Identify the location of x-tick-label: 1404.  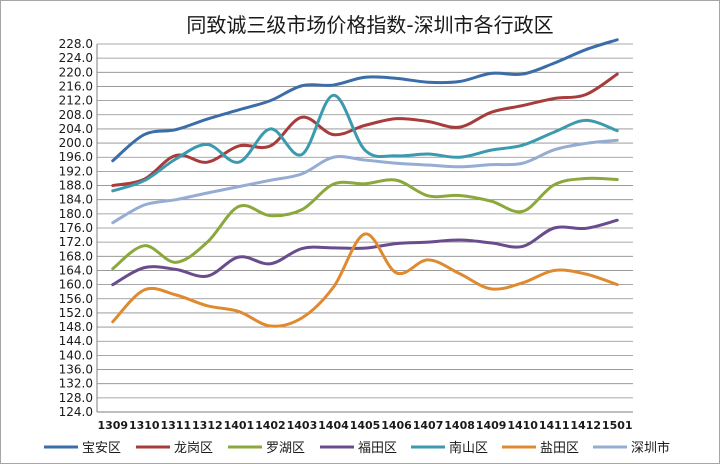
(333, 425).